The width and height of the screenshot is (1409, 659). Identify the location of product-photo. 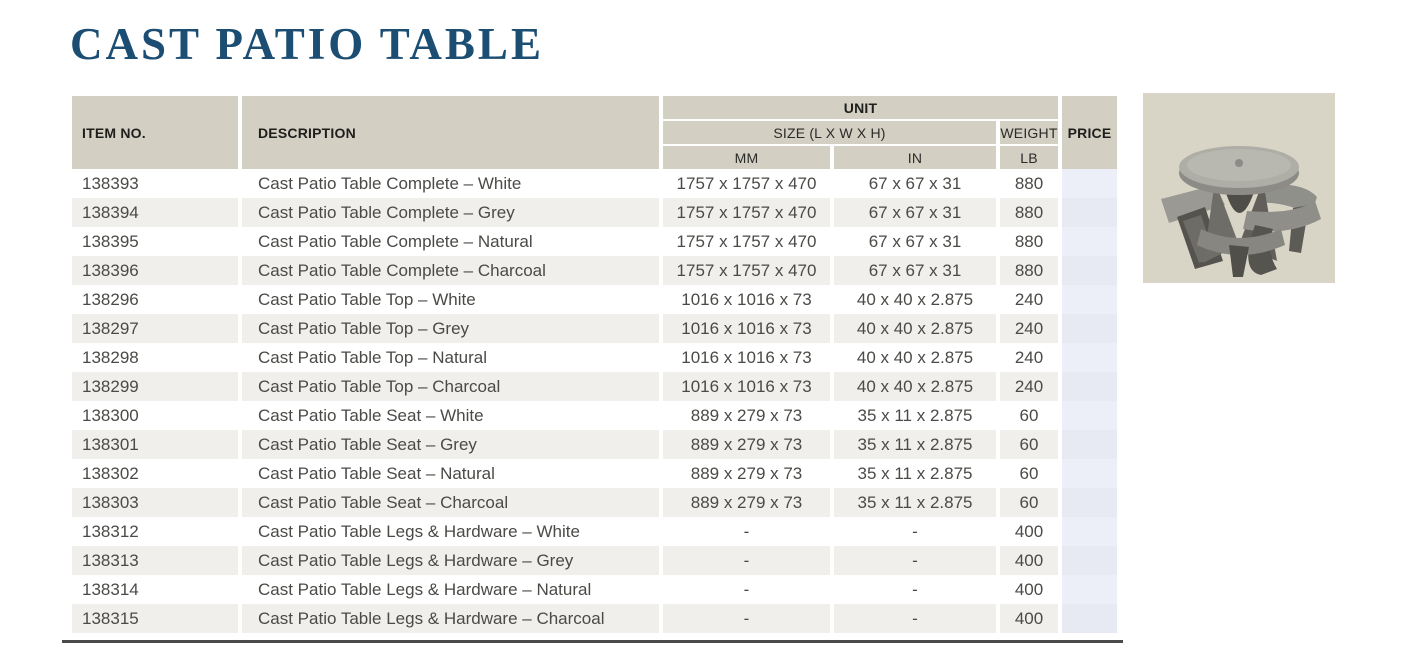
(1239, 188).